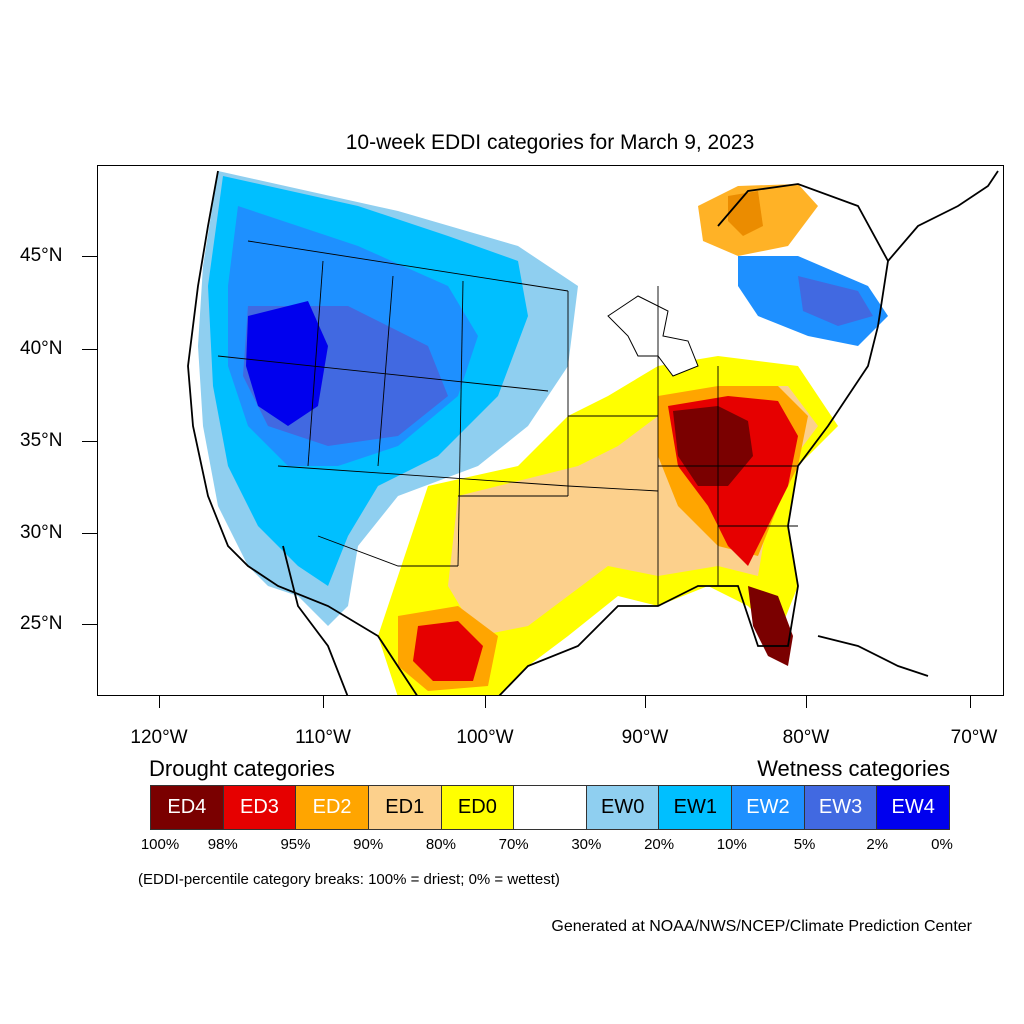  I want to click on lat-label-35n: 35°N, so click(41, 440).